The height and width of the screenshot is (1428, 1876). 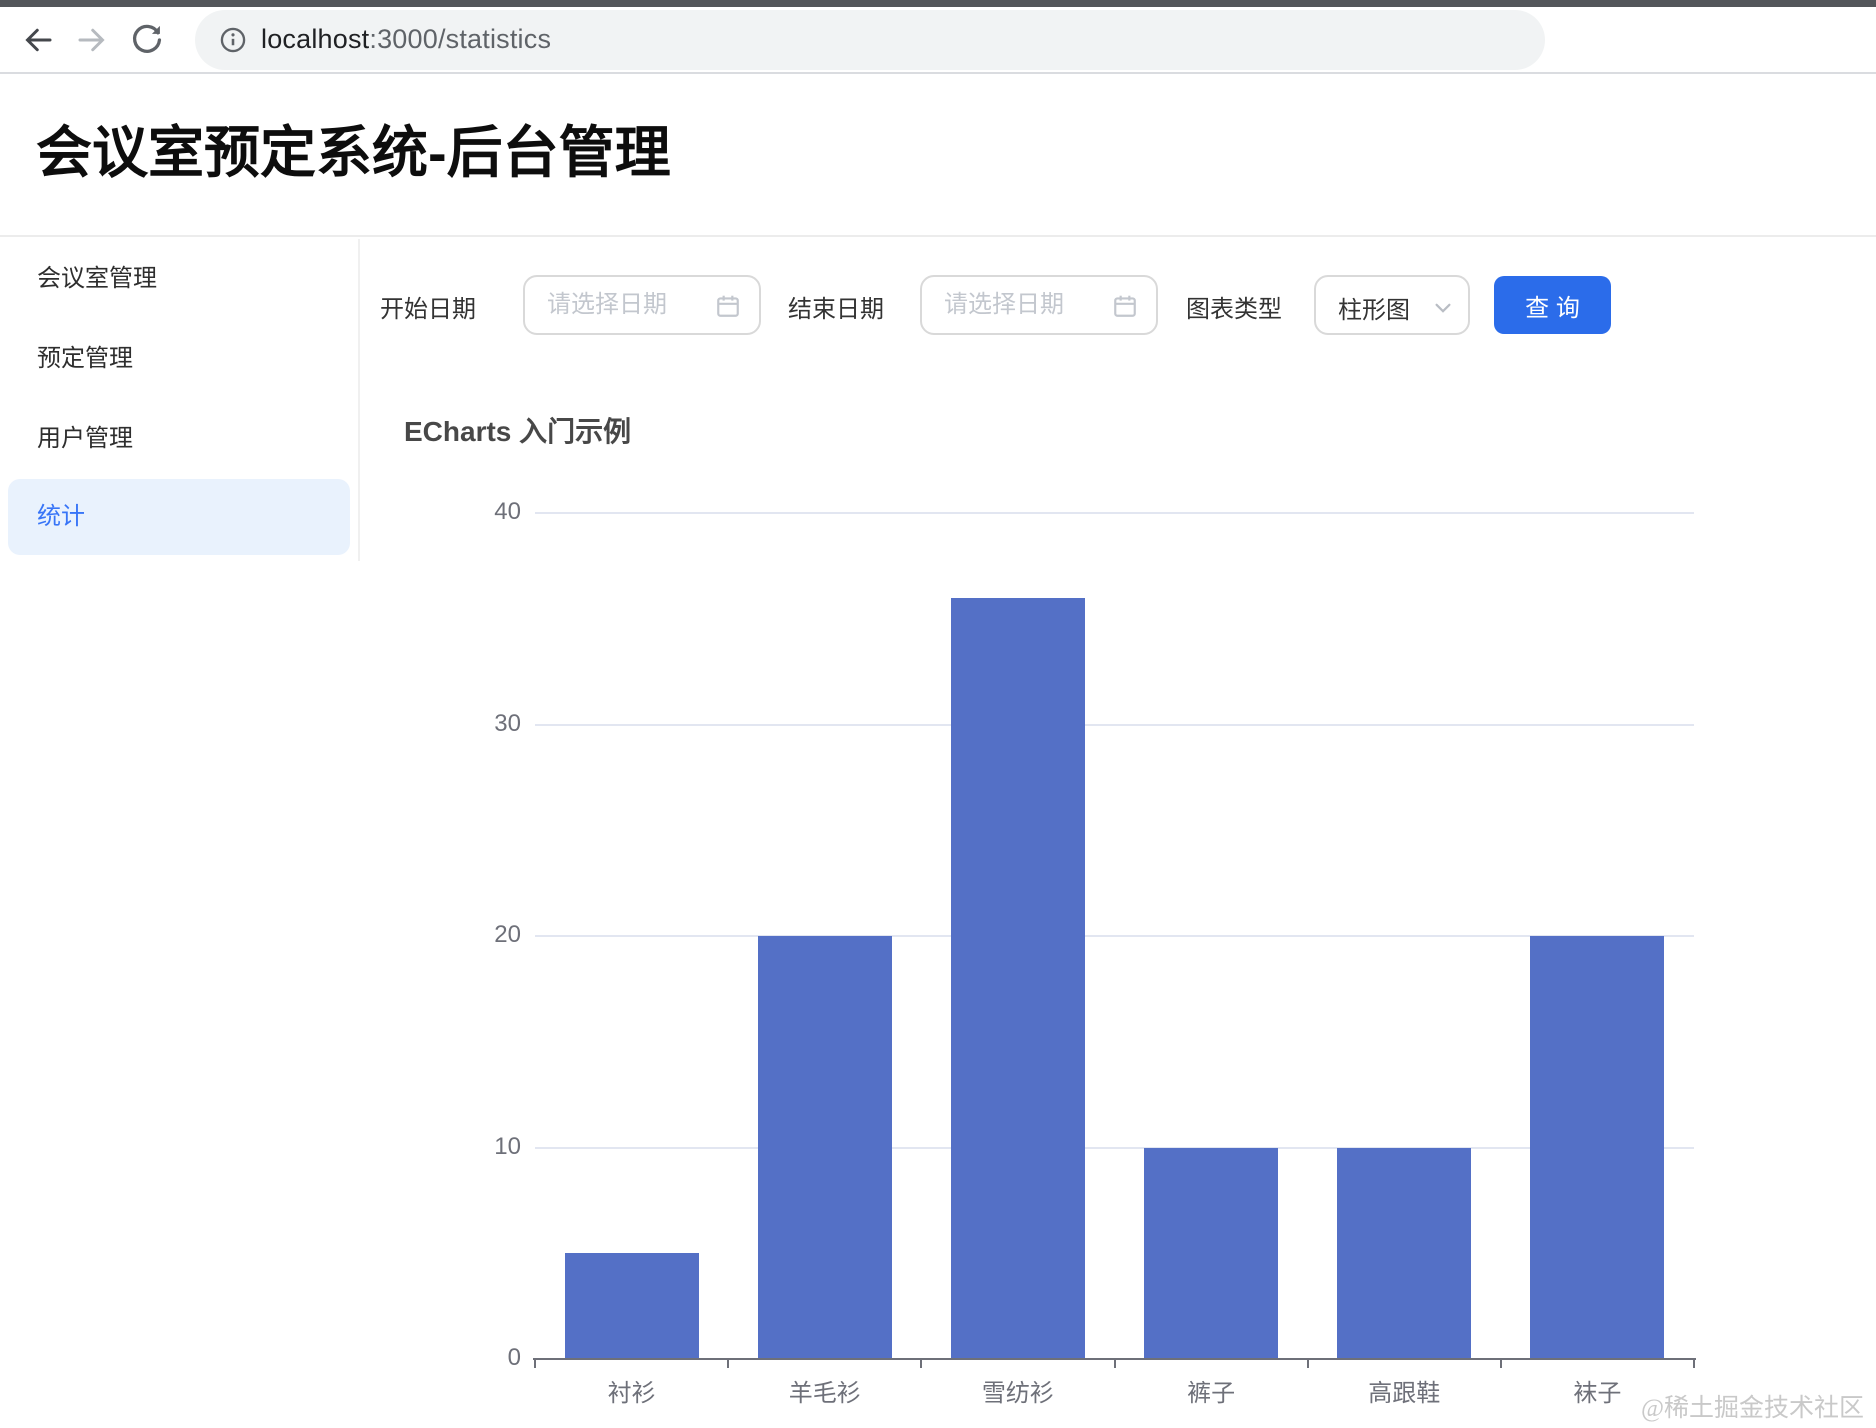 I want to click on back-icon, so click(x=38, y=40).